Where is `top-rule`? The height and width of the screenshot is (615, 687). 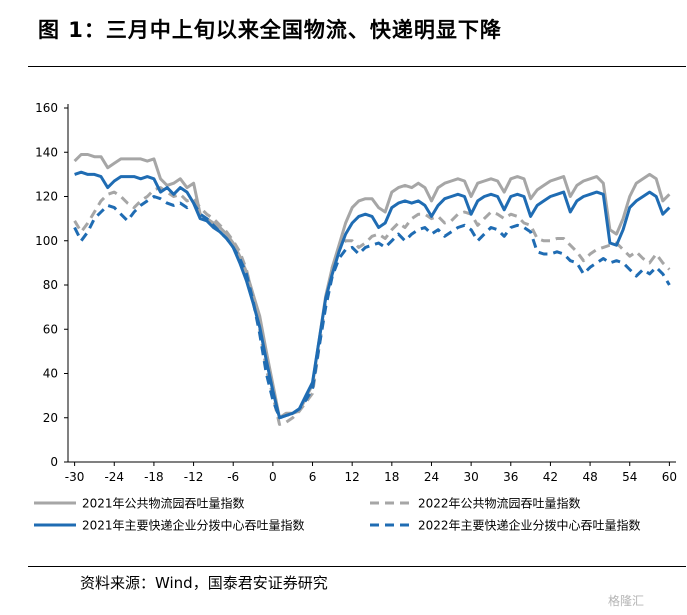
top-rule is located at coordinates (357, 66).